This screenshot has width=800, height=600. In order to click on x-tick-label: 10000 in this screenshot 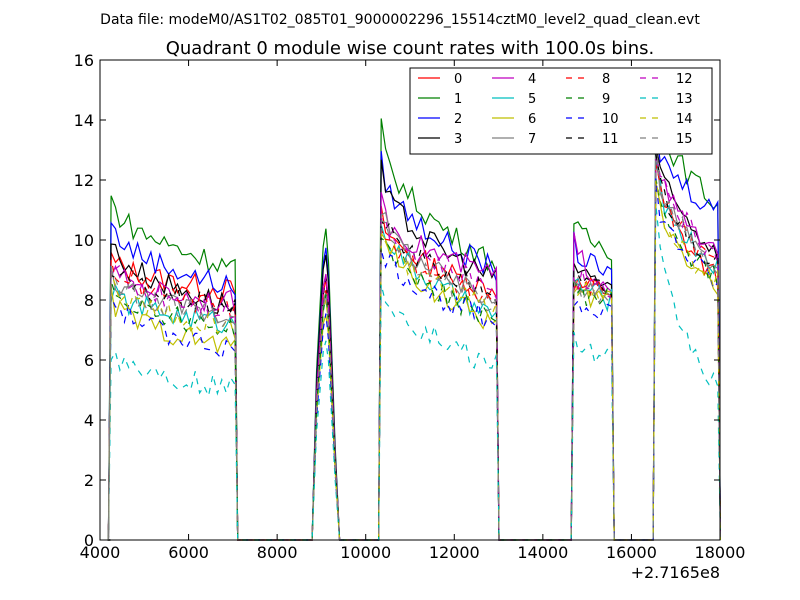, I will do `click(365, 552)`.